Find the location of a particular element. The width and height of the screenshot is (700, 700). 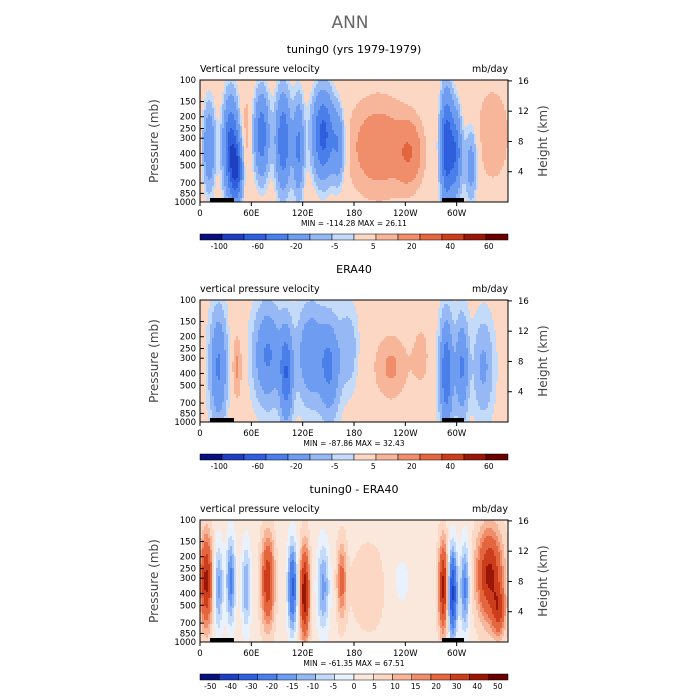

panel-title: tuning0 (yrs 1979-1979) is located at coordinates (354, 49).